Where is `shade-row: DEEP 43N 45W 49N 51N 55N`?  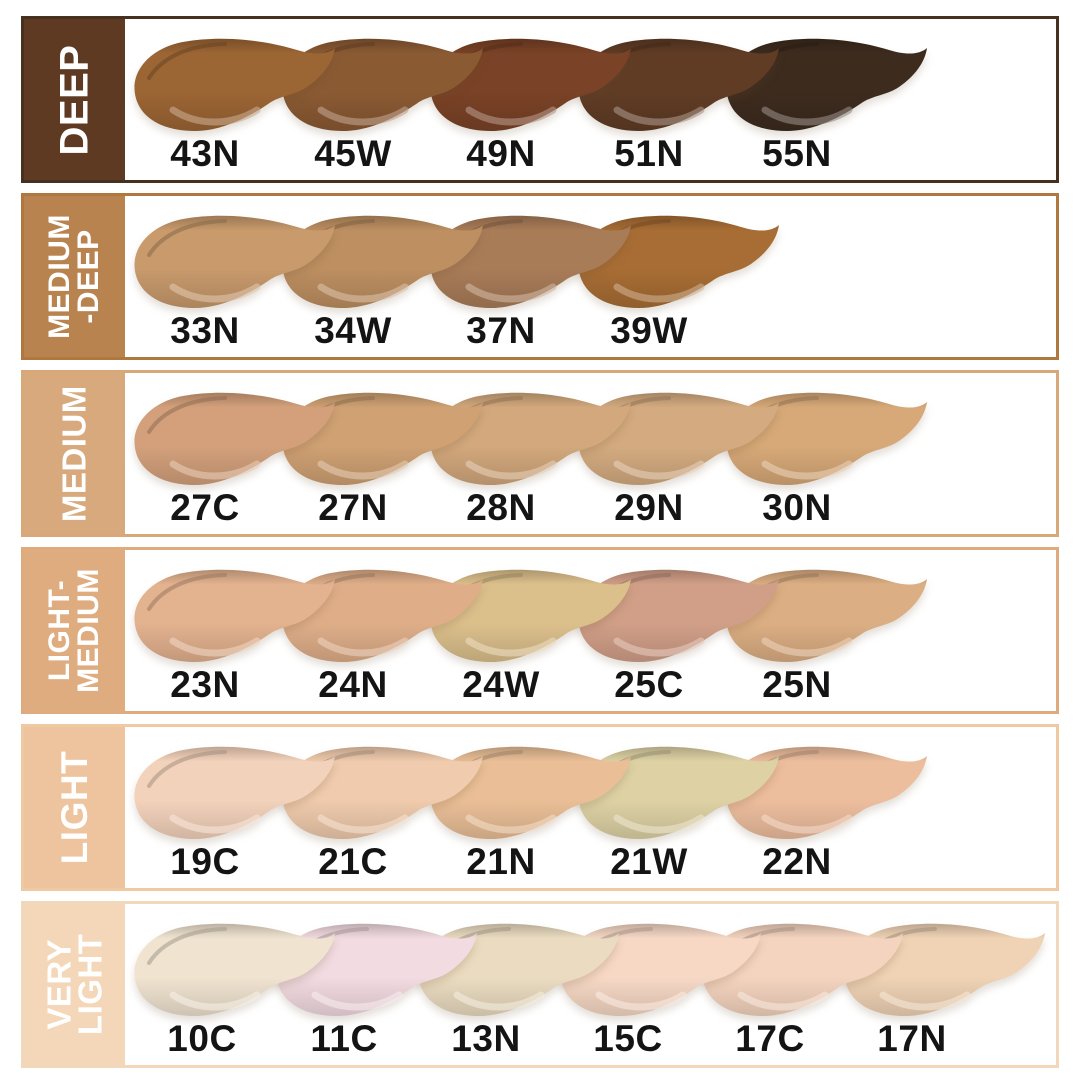
shade-row: DEEP 43N 45W 49N 51N 55N is located at coordinates (540, 99).